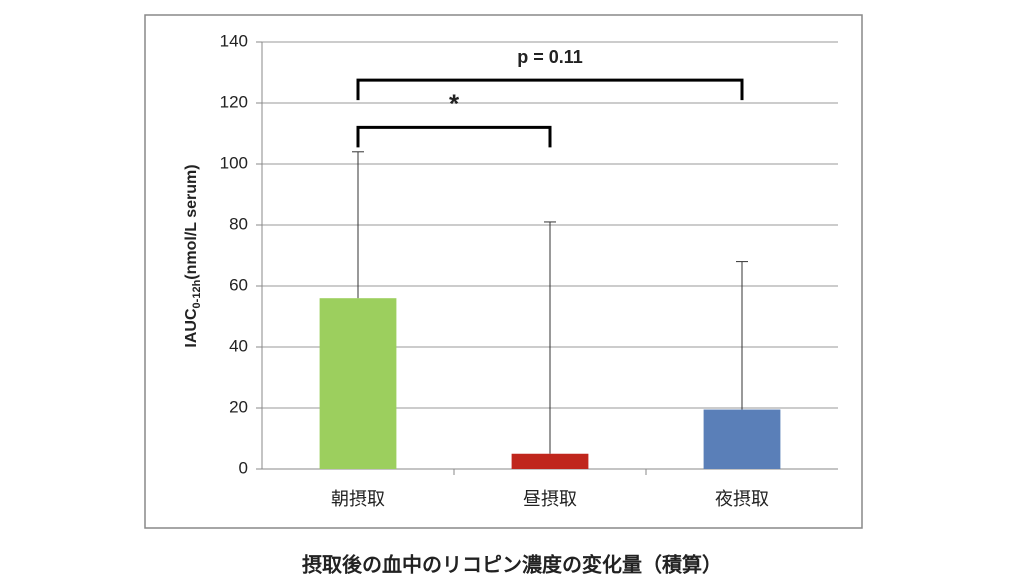 The image size is (1024, 588). Describe the element at coordinates (550, 499) in the screenshot. I see `x-tick-label: 昼摂取` at that location.